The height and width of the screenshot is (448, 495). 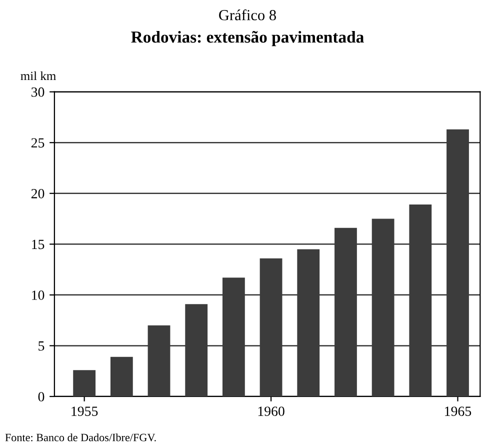 What do you see at coordinates (38, 245) in the screenshot?
I see `y-tick-label: 15` at bounding box center [38, 245].